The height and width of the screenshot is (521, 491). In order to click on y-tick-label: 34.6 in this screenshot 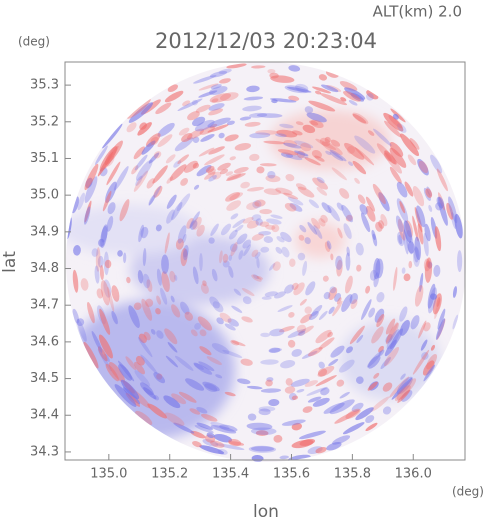, I will do `click(44, 341)`.